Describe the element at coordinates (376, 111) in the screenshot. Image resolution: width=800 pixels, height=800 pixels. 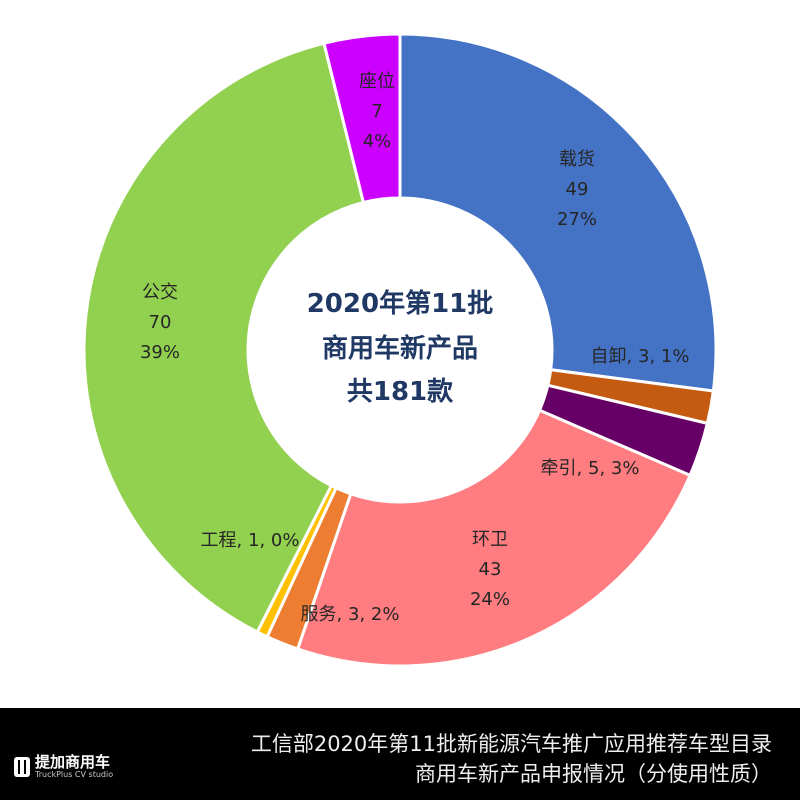
I see `data-label-座位: 7` at that location.